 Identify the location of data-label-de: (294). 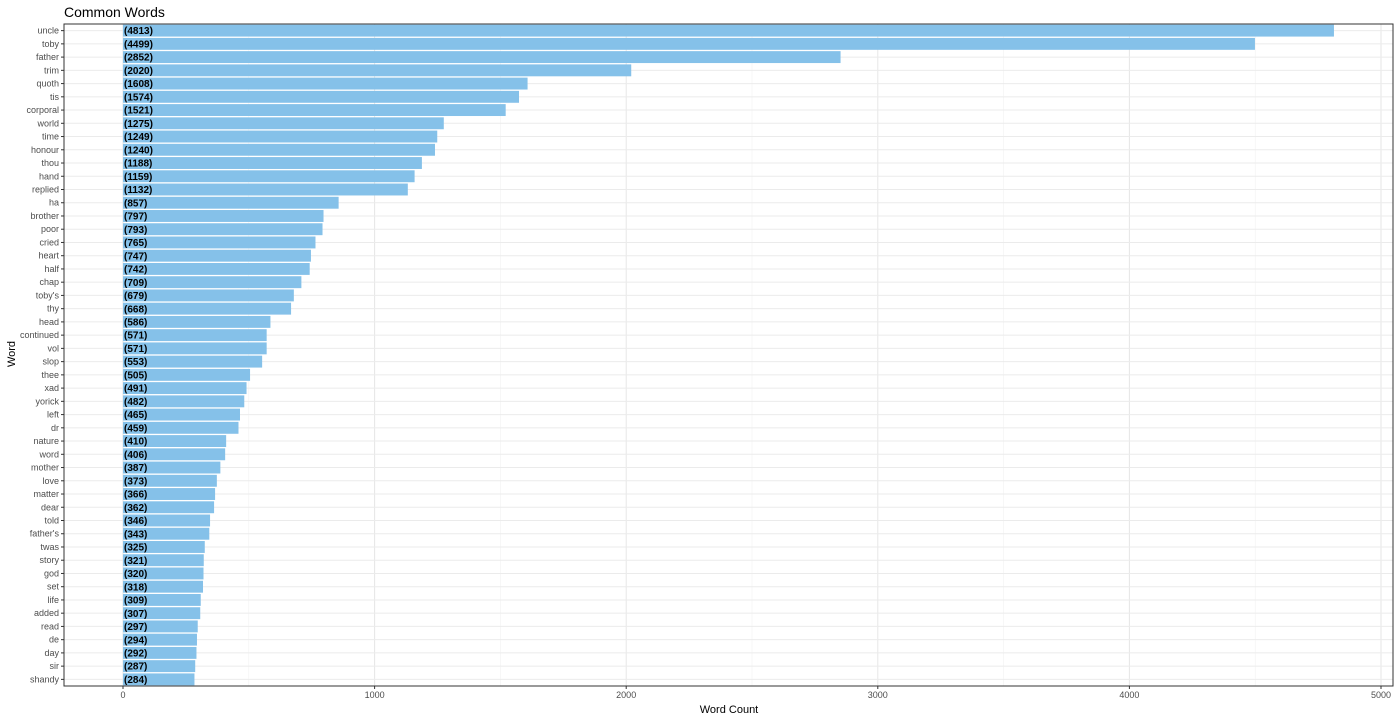
(135, 640).